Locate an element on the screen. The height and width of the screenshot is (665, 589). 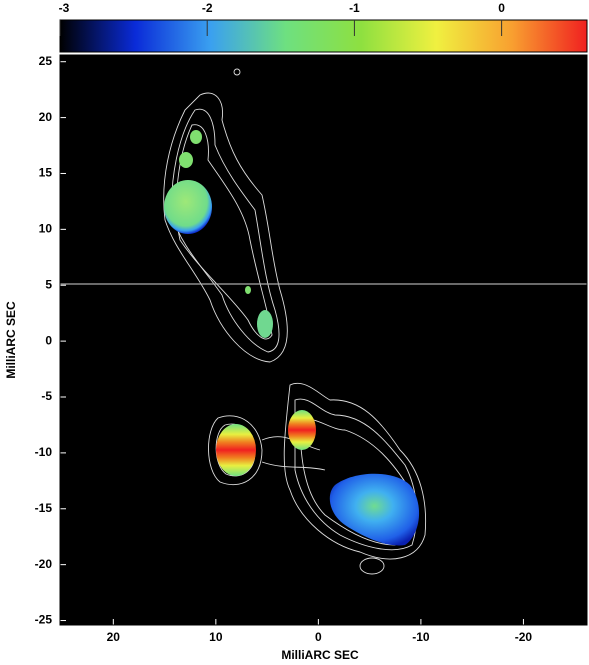
x-tick-label: 10 is located at coordinates (216, 637).